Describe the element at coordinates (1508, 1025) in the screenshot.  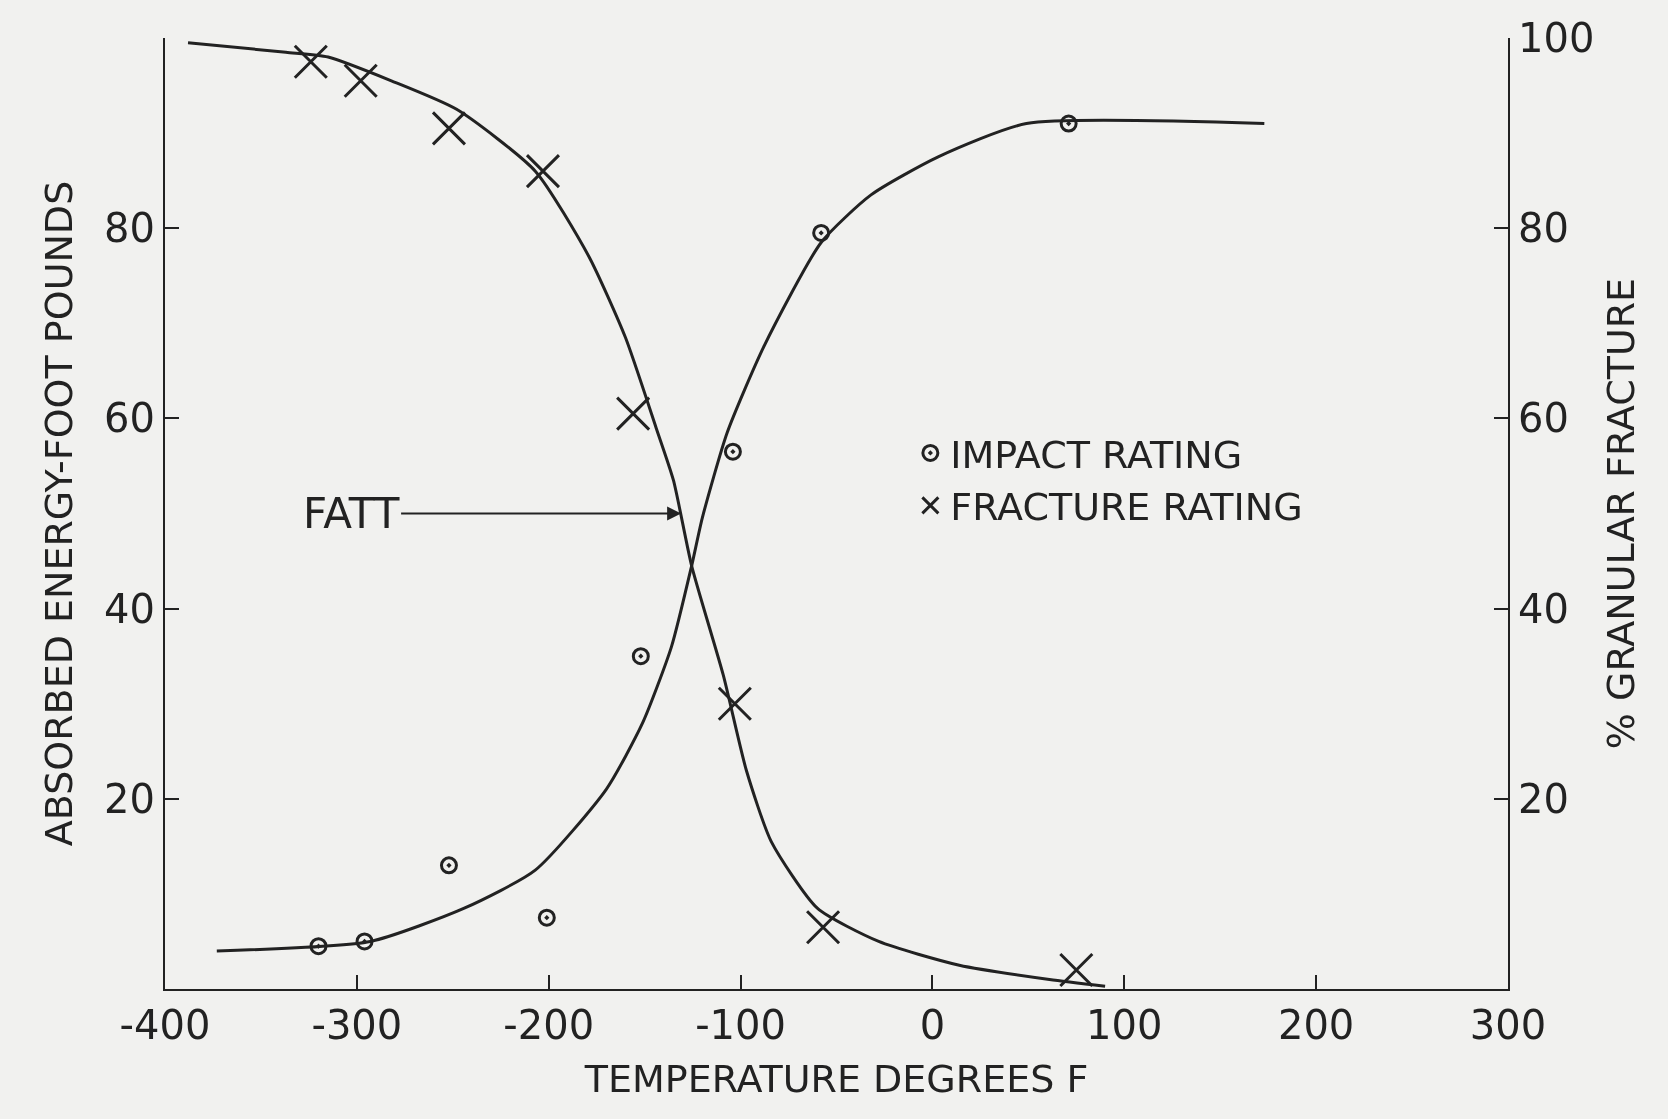
I see `x-tick-label: 300` at that location.